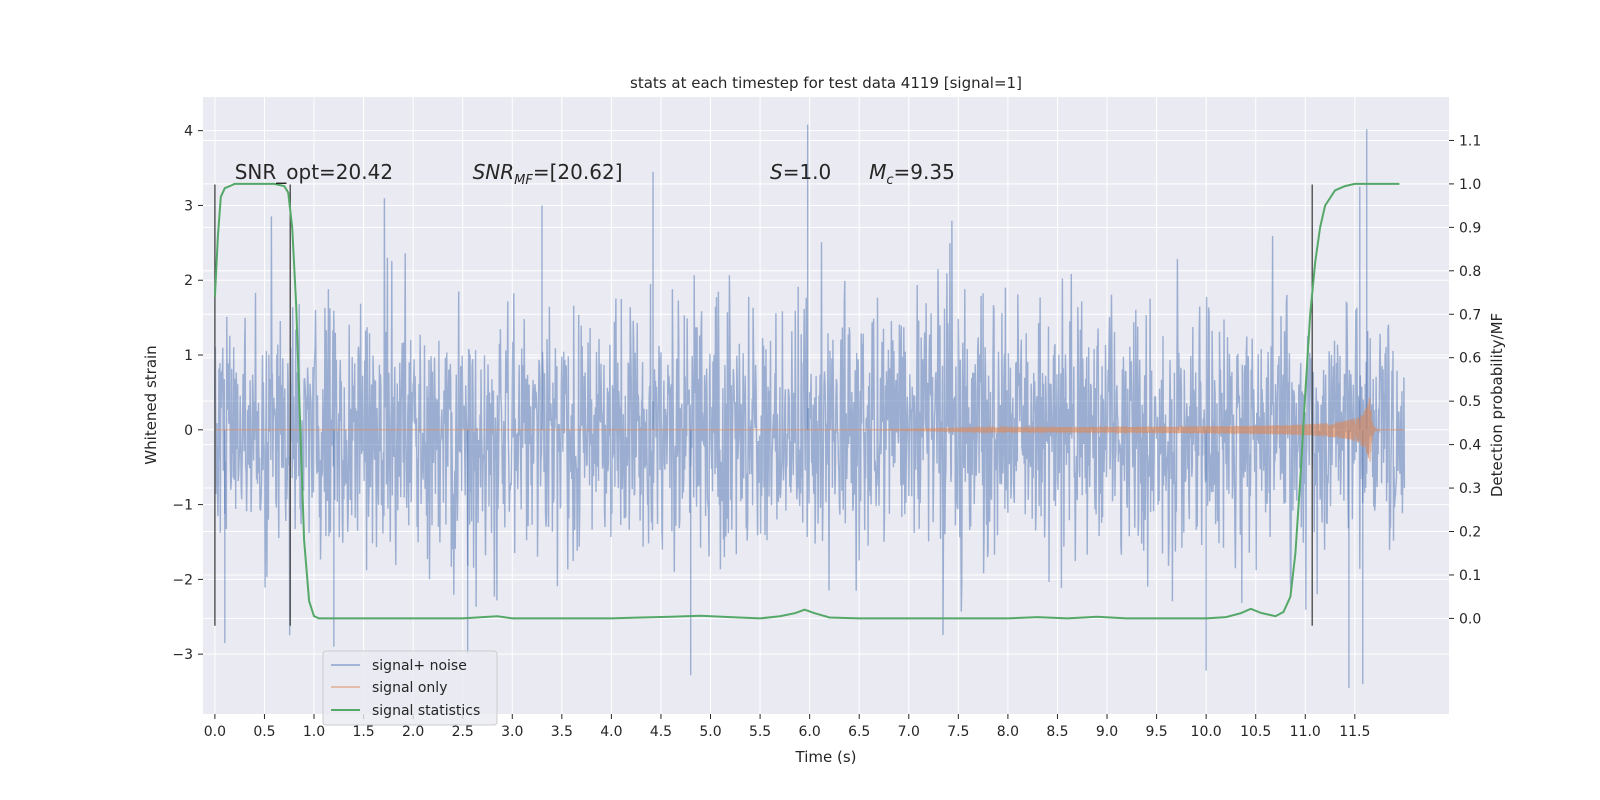 The image size is (1600, 800). I want to click on x-tick-label: 10.0, so click(1206, 732).